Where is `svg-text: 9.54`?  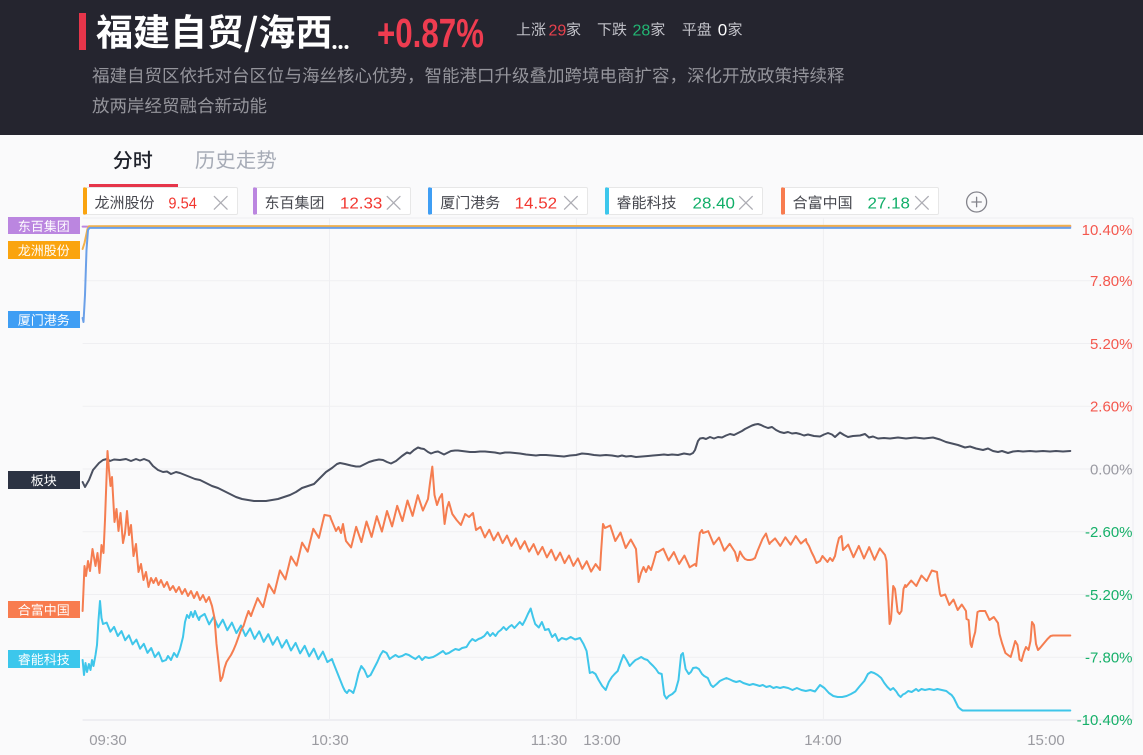
svg-text: 9.54 is located at coordinates (182, 203).